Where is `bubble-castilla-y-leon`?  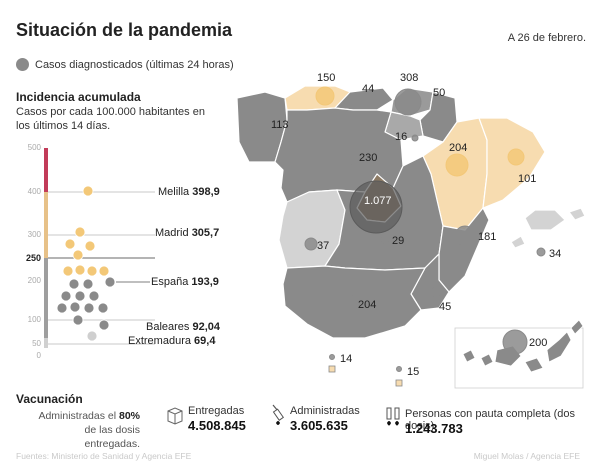 bubble-castilla-y-leon is located at coordinates (344, 156).